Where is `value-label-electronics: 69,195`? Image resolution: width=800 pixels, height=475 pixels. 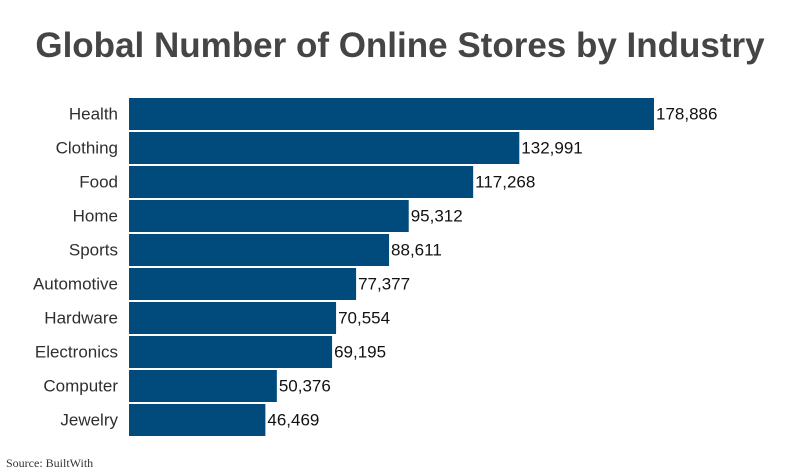
value-label-electronics: 69,195 is located at coordinates (360, 352).